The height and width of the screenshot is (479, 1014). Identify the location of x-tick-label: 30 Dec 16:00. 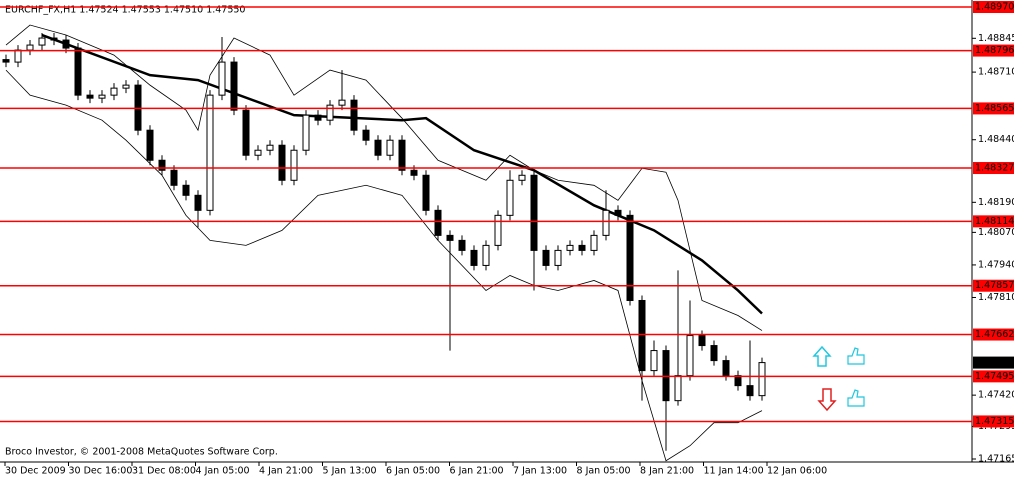
(101, 471).